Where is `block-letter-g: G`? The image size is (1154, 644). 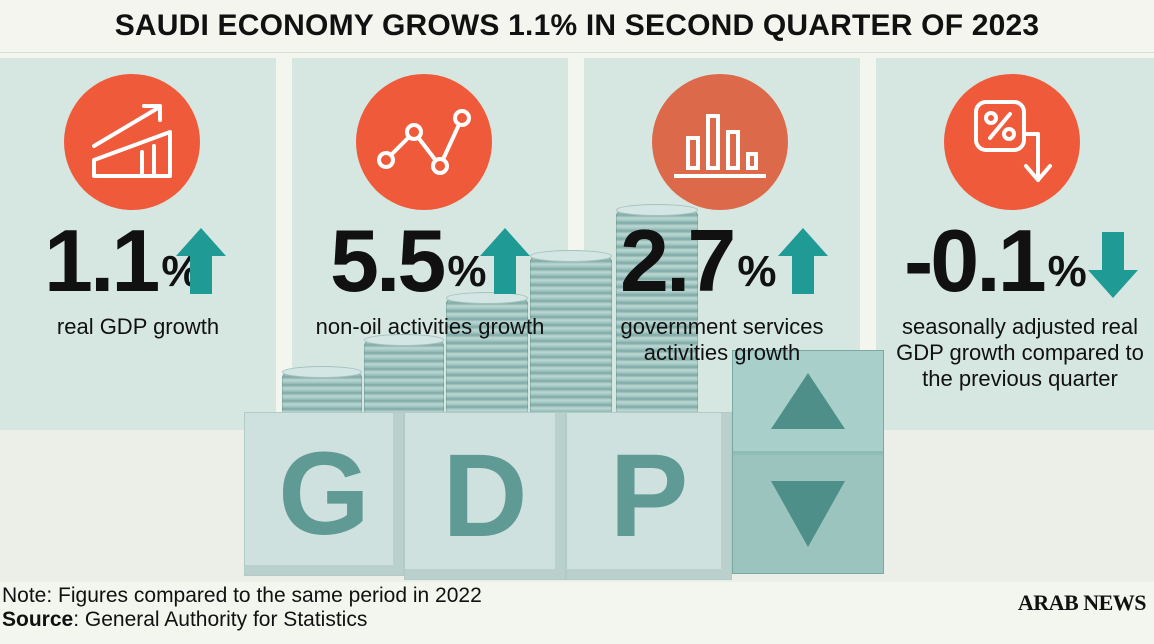 block-letter-g: G is located at coordinates (324, 494).